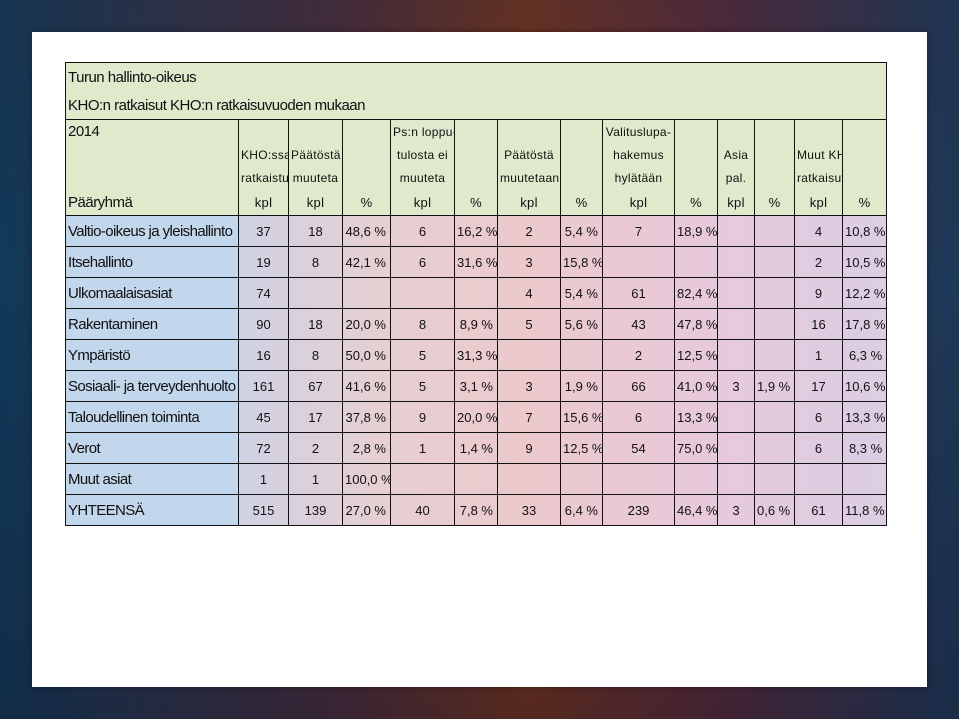 The image size is (959, 719). Describe the element at coordinates (476, 262) in the screenshot. I see `table-cell: 31,6 %` at that location.